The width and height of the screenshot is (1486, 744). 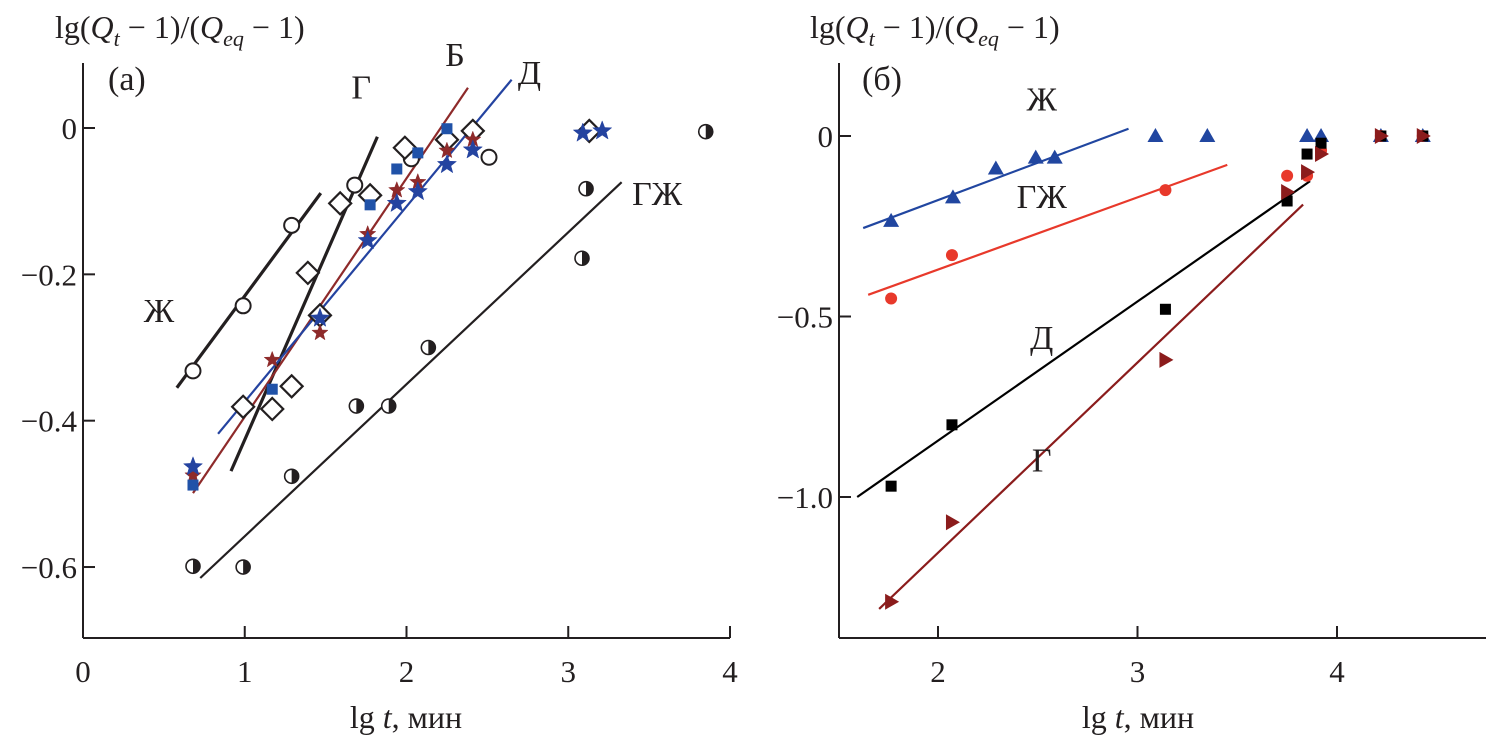 I want to click on fit-line-Б, so click(x=330, y=290).